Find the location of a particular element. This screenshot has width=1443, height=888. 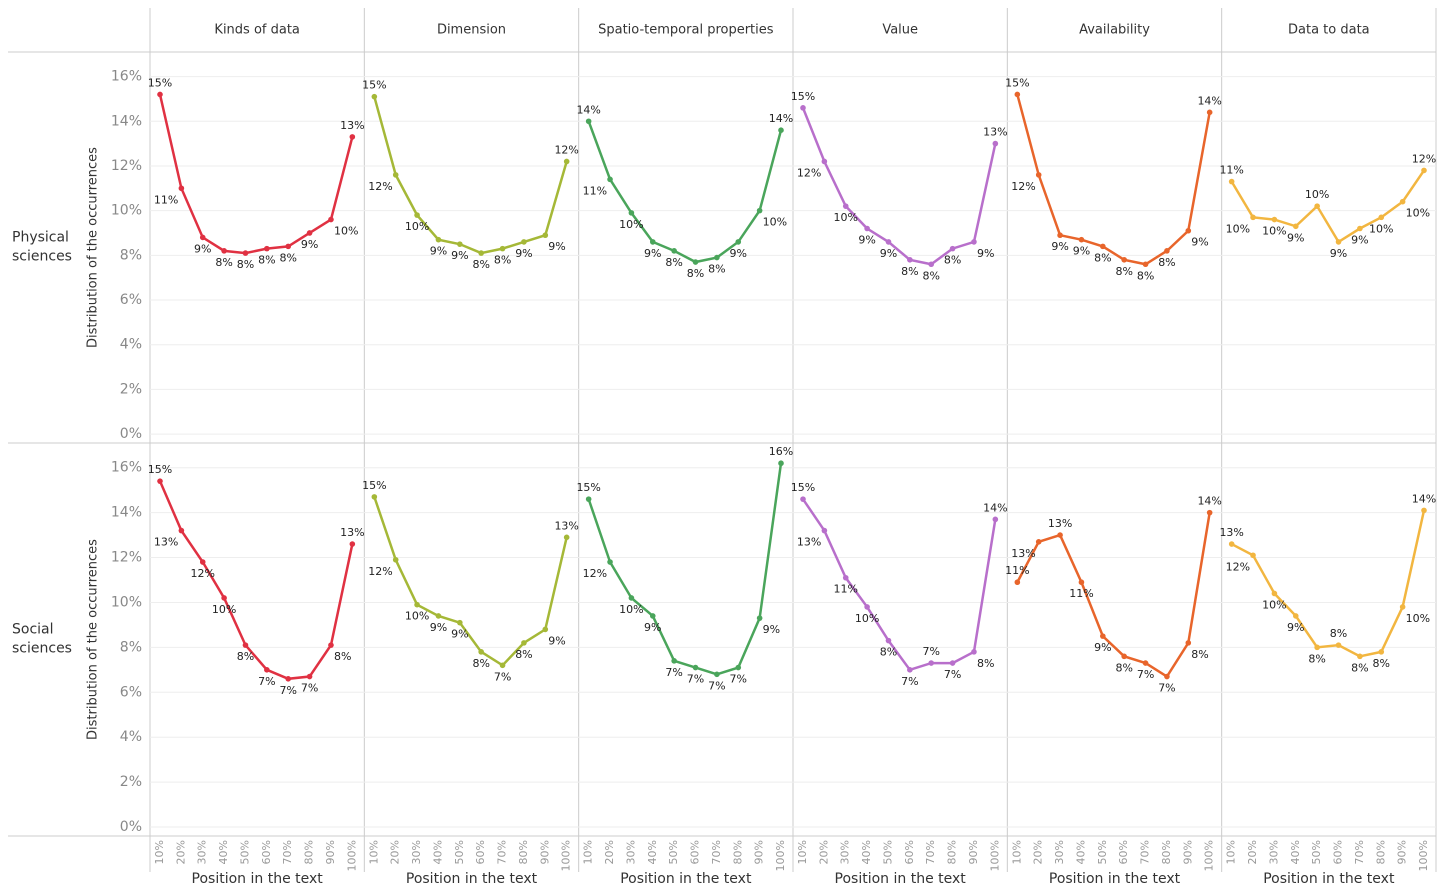

y-tick-label: 10% is located at coordinates (126, 602).